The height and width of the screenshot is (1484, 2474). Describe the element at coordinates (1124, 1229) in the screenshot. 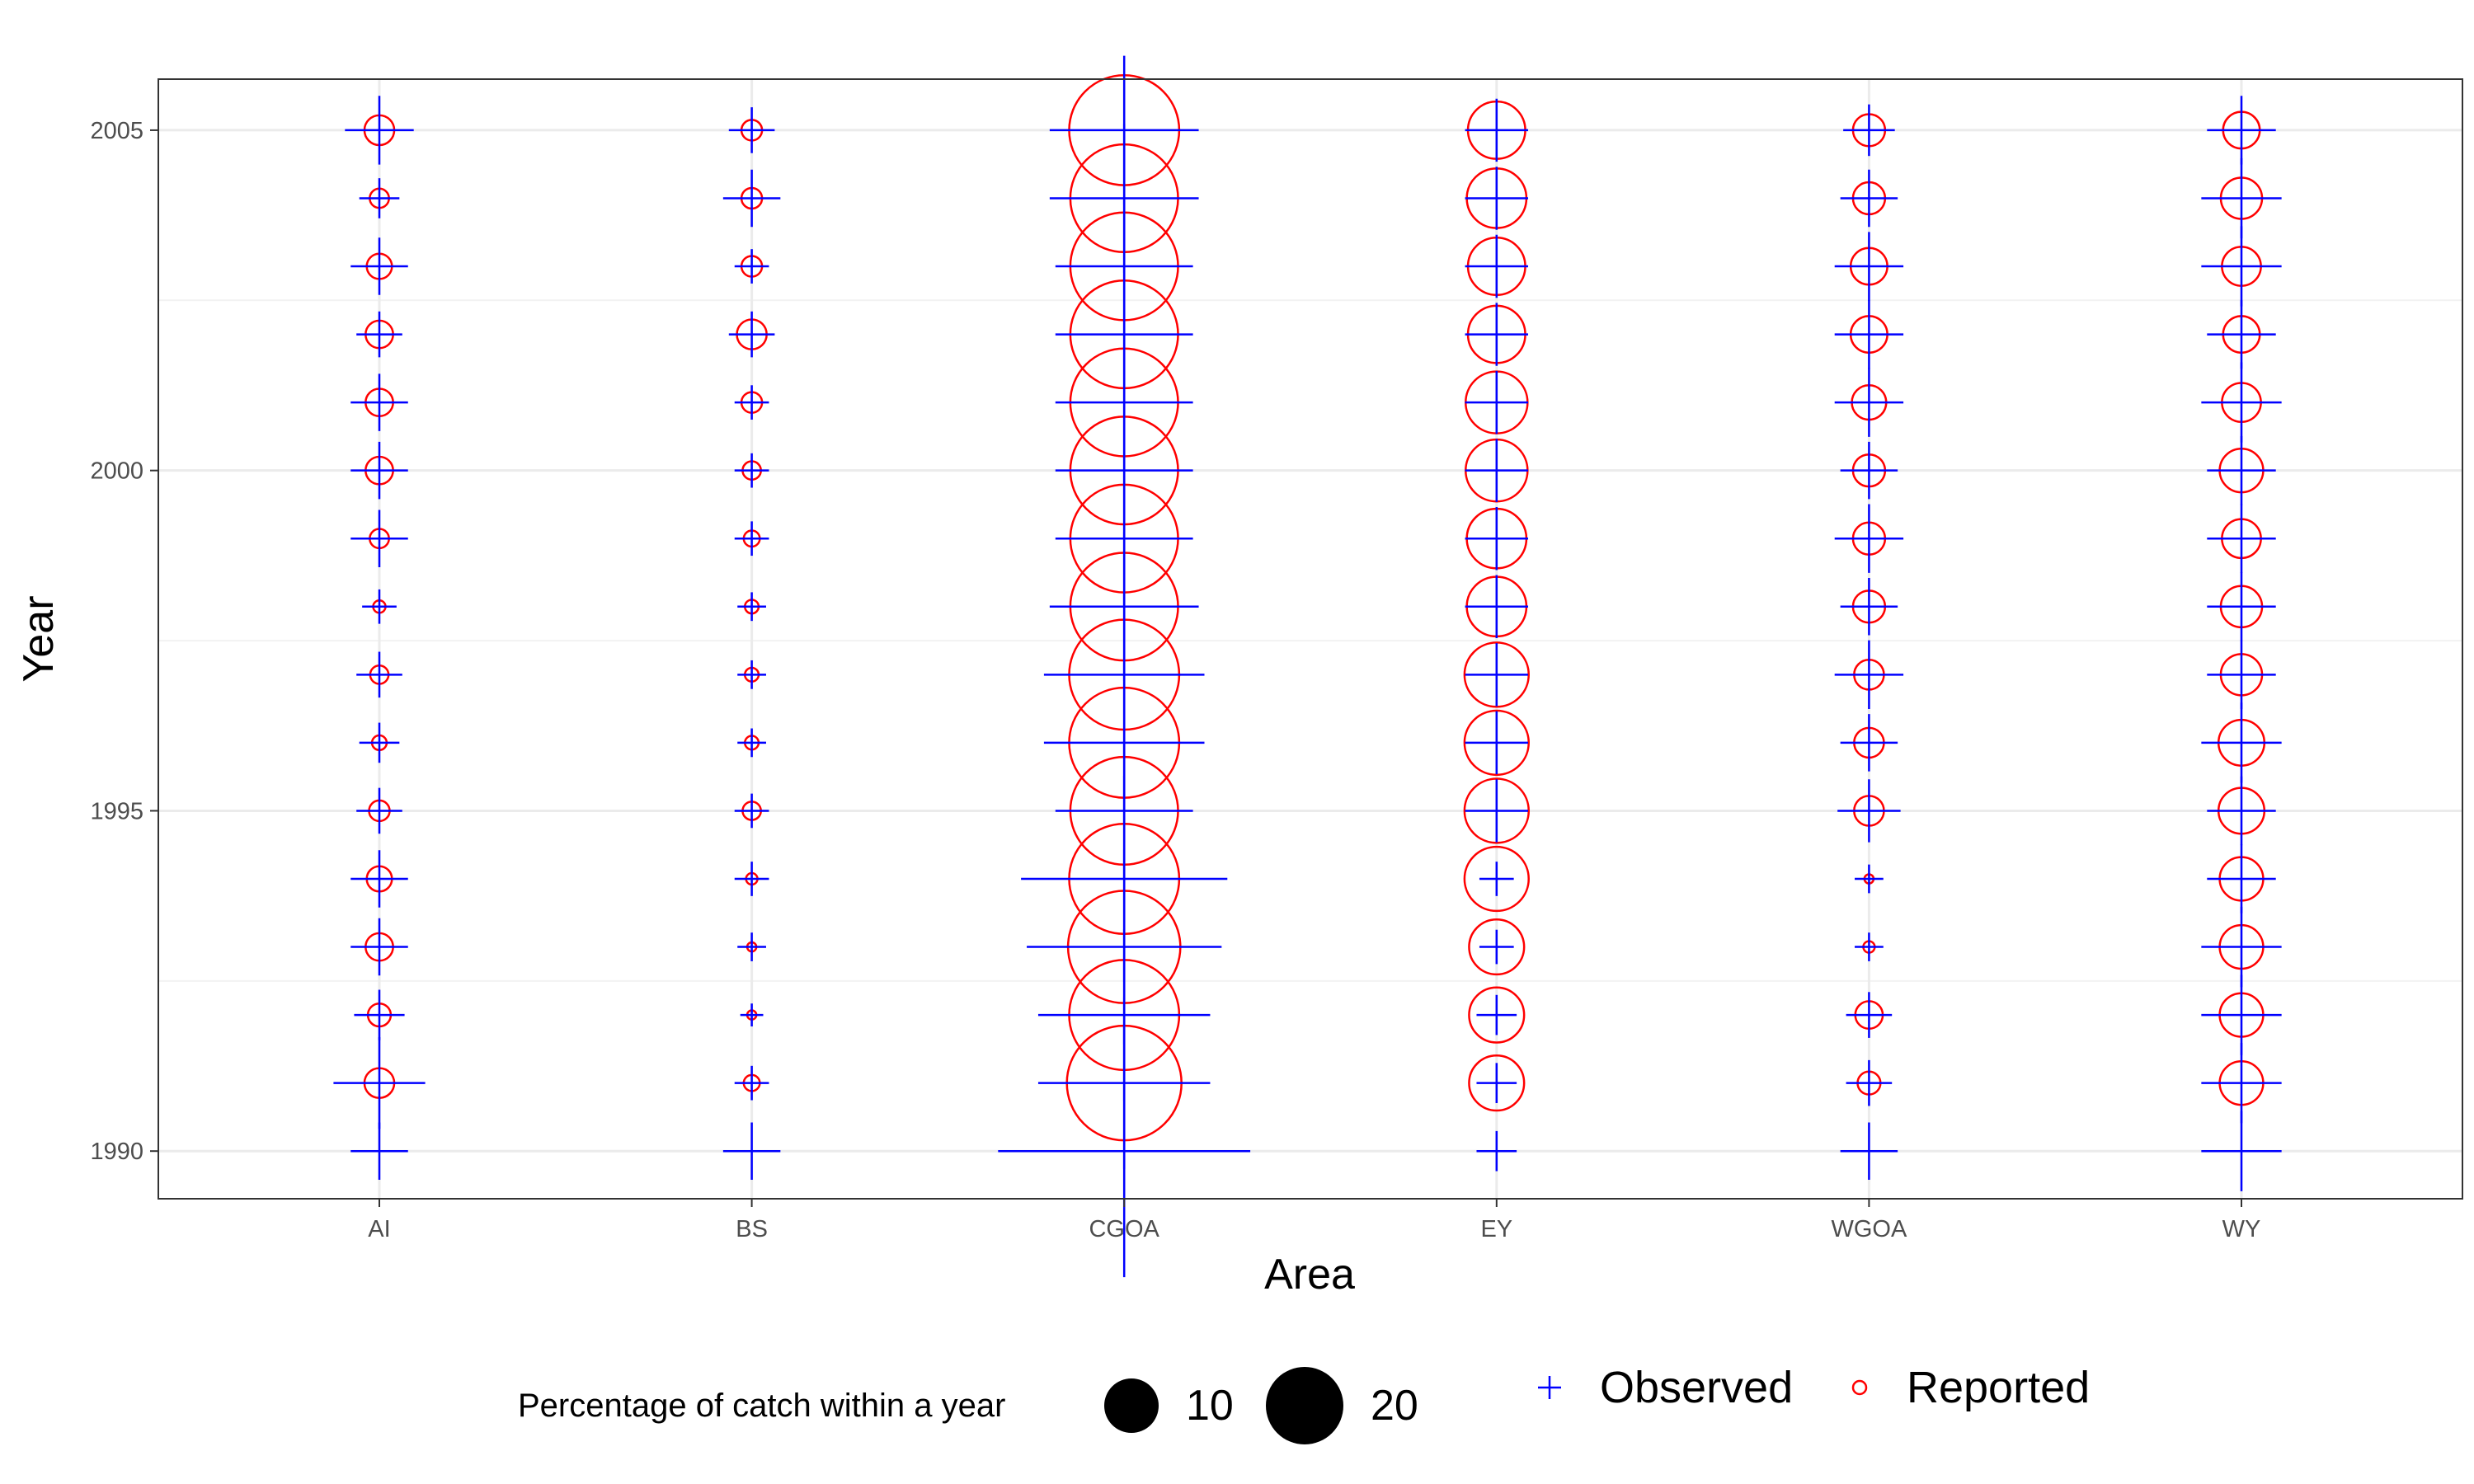

I see `x-tick-label: CGOA` at that location.